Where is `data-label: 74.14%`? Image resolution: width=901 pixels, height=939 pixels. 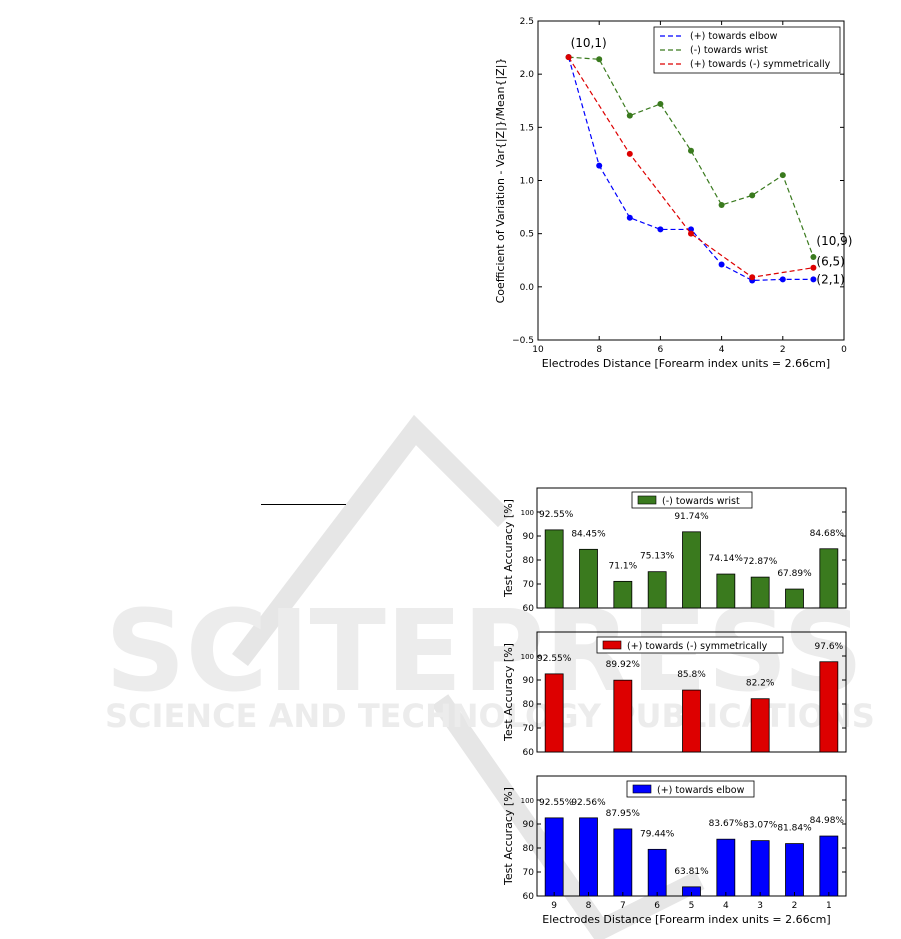
data-label: 74.14% is located at coordinates (726, 559).